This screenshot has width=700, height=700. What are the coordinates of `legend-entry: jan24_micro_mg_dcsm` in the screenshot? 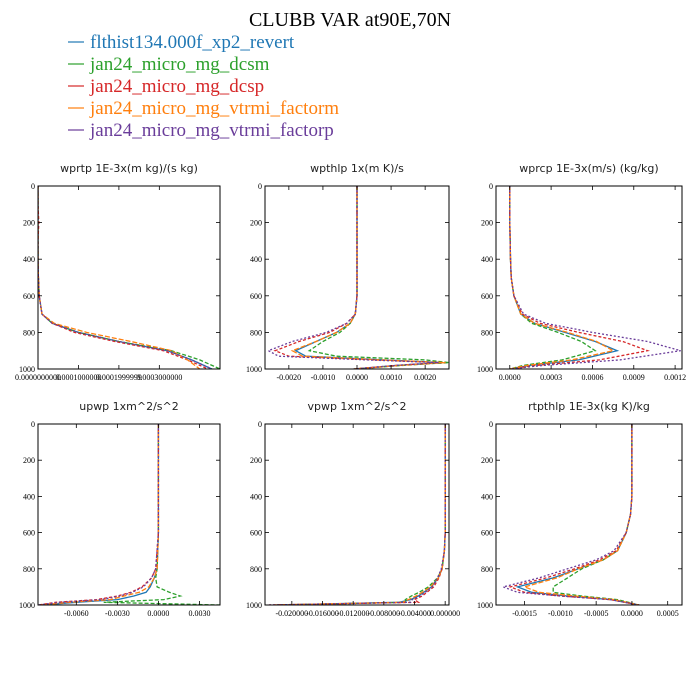 It's located at (179, 64).